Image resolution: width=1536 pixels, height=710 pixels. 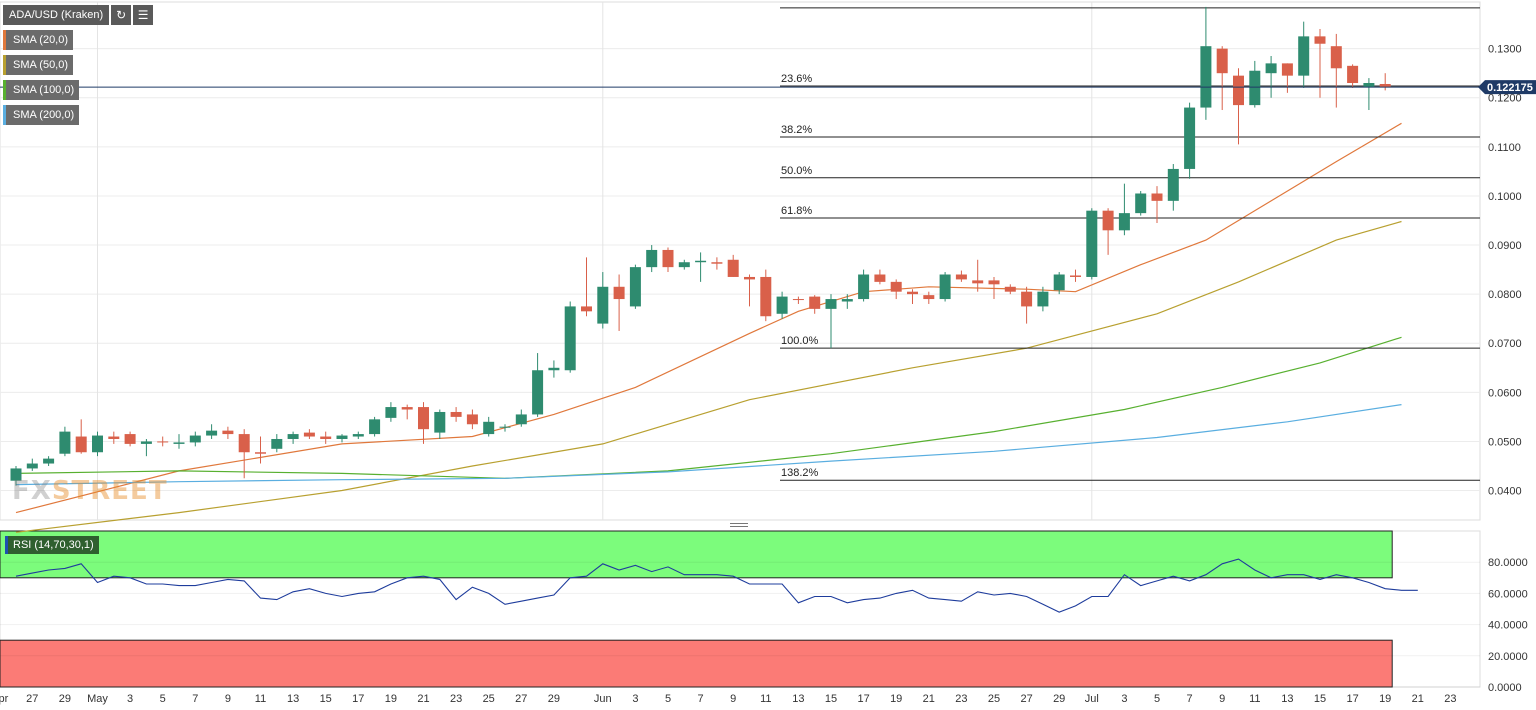 I want to click on y-tick-label: 0.0900, so click(x=1505, y=246).